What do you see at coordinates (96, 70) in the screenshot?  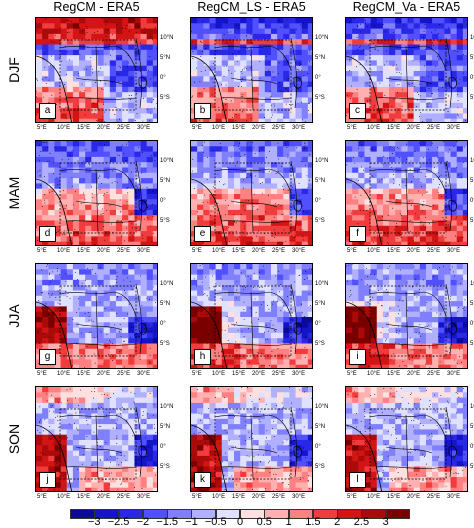 I see `map-panel-a: a` at bounding box center [96, 70].